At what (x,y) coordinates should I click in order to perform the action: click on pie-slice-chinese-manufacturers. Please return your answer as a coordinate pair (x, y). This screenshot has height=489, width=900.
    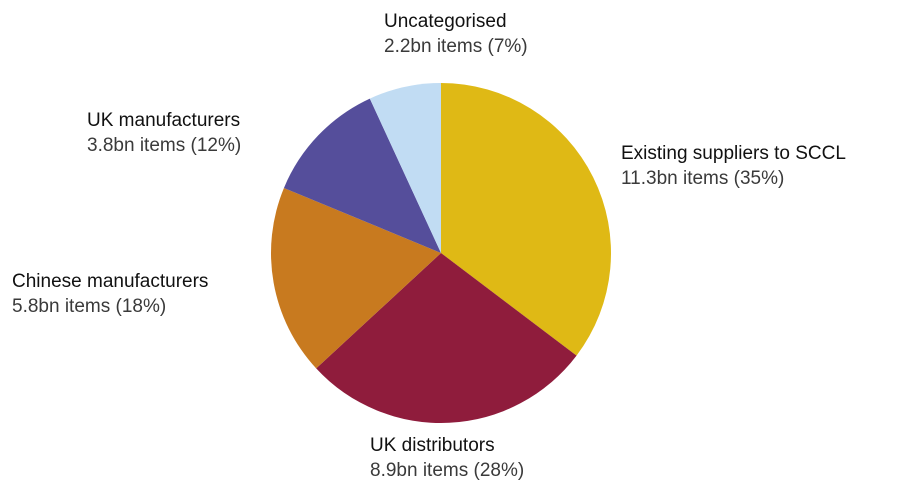
    Looking at the image, I should click on (355, 278).